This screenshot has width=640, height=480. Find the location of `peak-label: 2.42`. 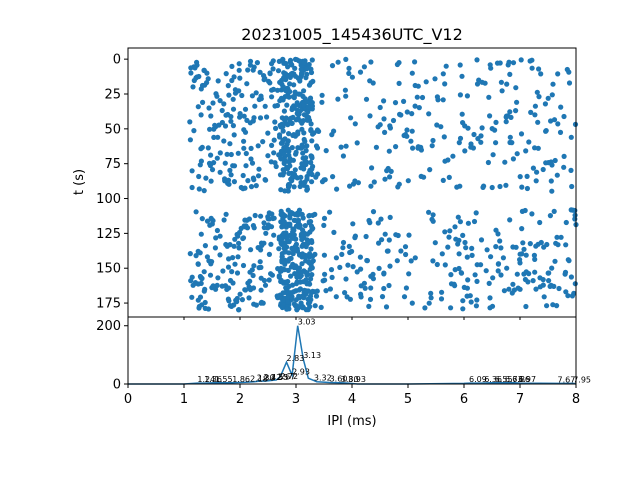

peak-label: 2.42 is located at coordinates (273, 377).